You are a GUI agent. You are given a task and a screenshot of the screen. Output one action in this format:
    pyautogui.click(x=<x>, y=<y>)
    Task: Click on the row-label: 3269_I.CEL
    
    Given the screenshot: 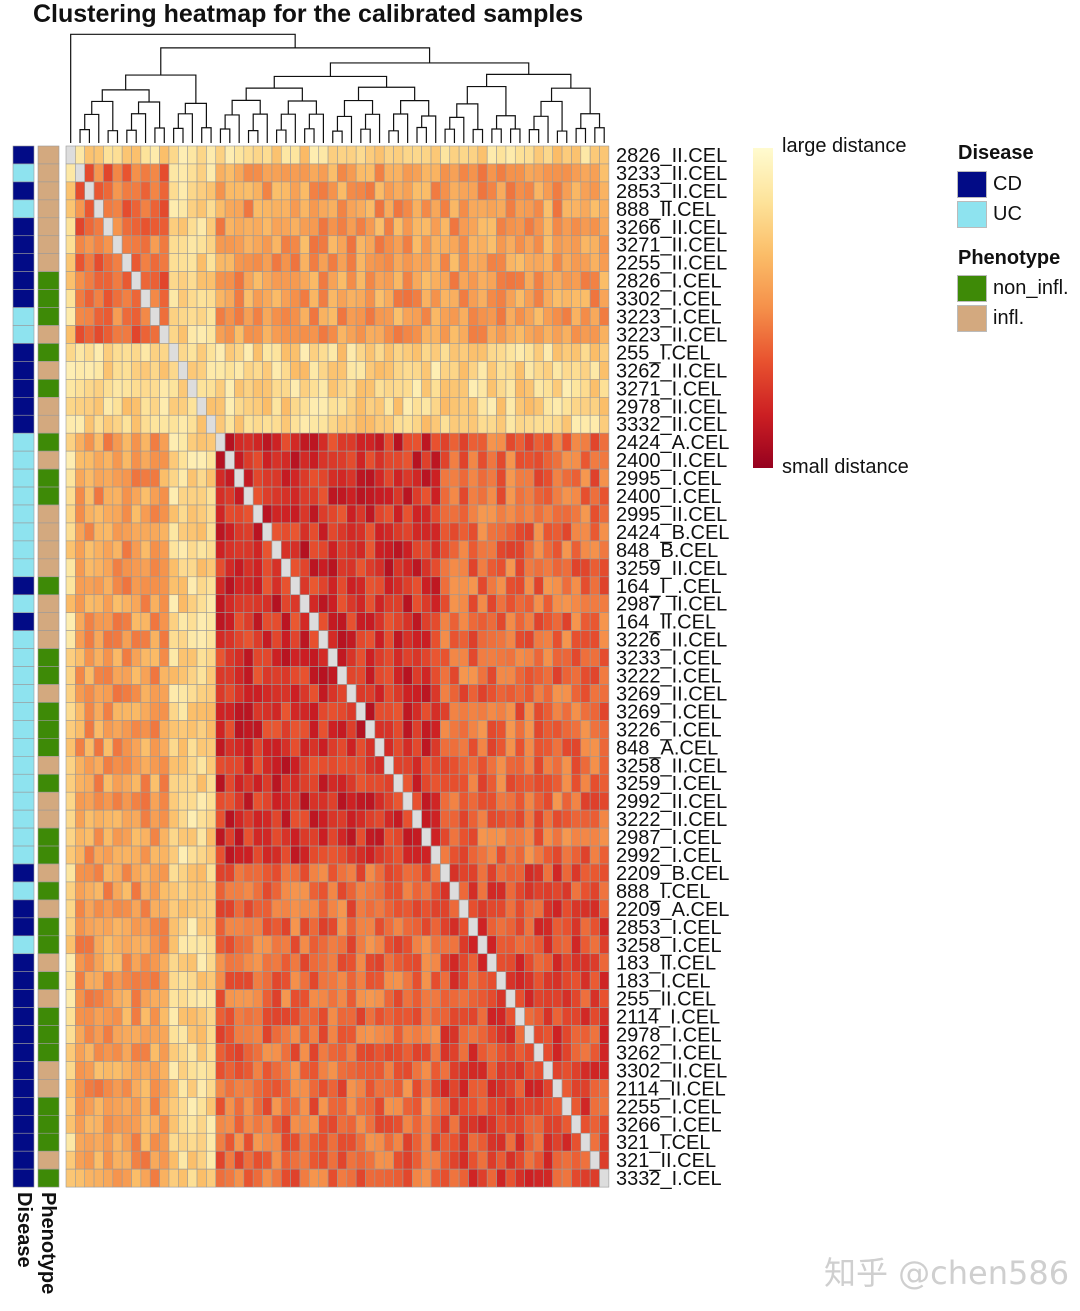 What is the action you would take?
    pyautogui.click(x=669, y=712)
    